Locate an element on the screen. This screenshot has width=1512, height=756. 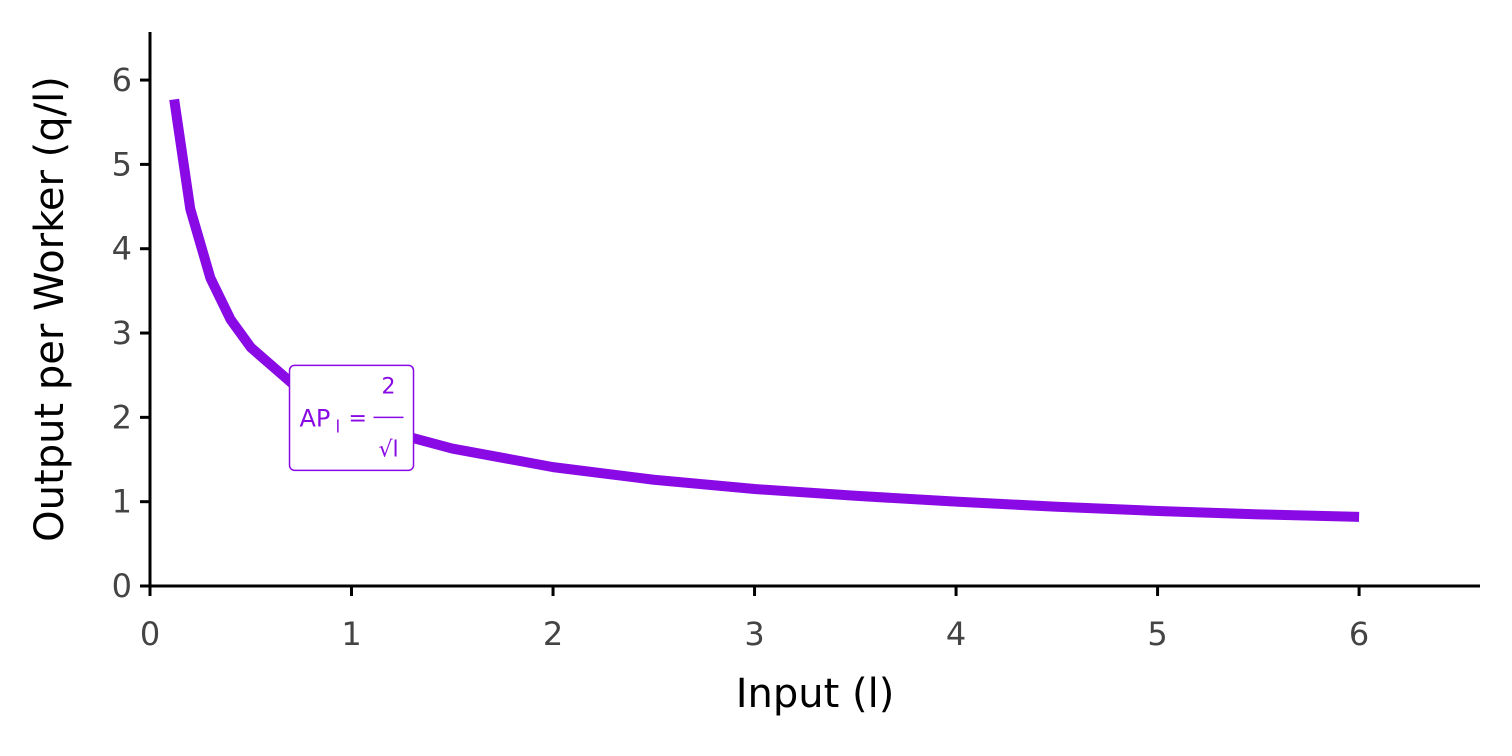
y-axis-title: Output per Worker (q/l) is located at coordinates (50, 309).